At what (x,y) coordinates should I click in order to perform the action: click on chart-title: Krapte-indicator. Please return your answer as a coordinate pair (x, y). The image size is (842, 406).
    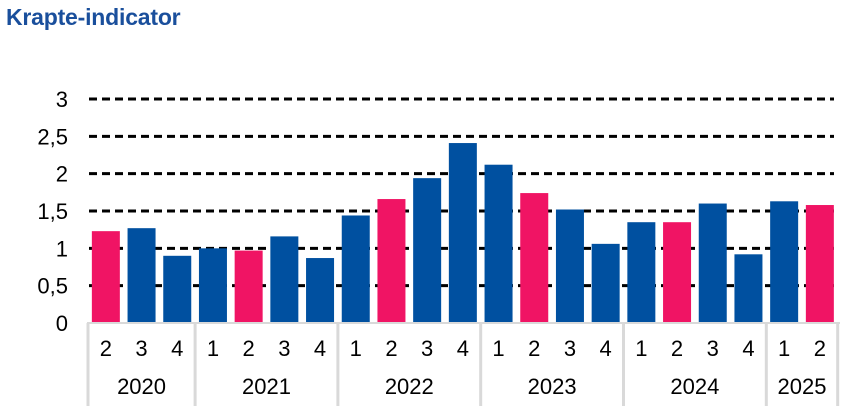
    Looking at the image, I should click on (93, 17).